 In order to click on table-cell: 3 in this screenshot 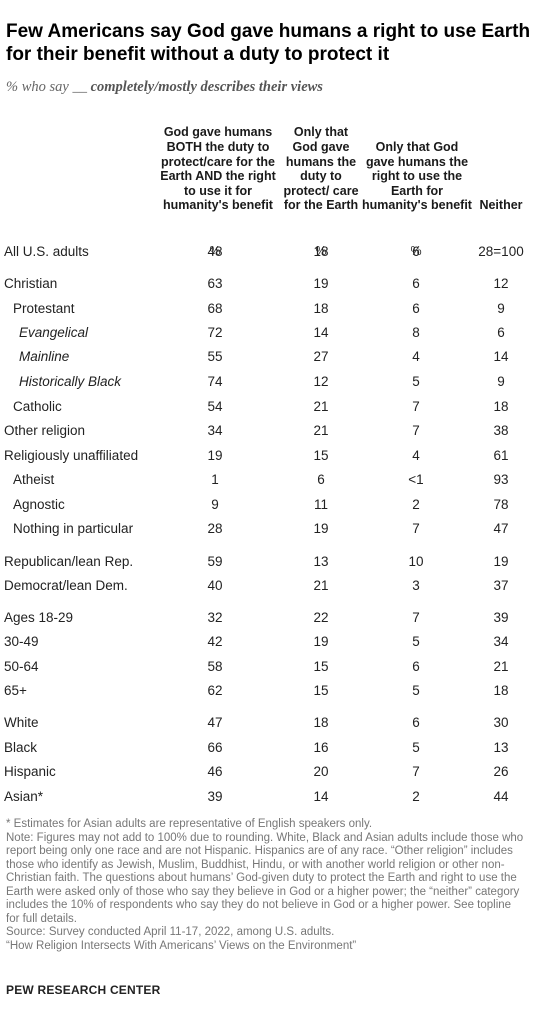, I will do `click(416, 585)`.